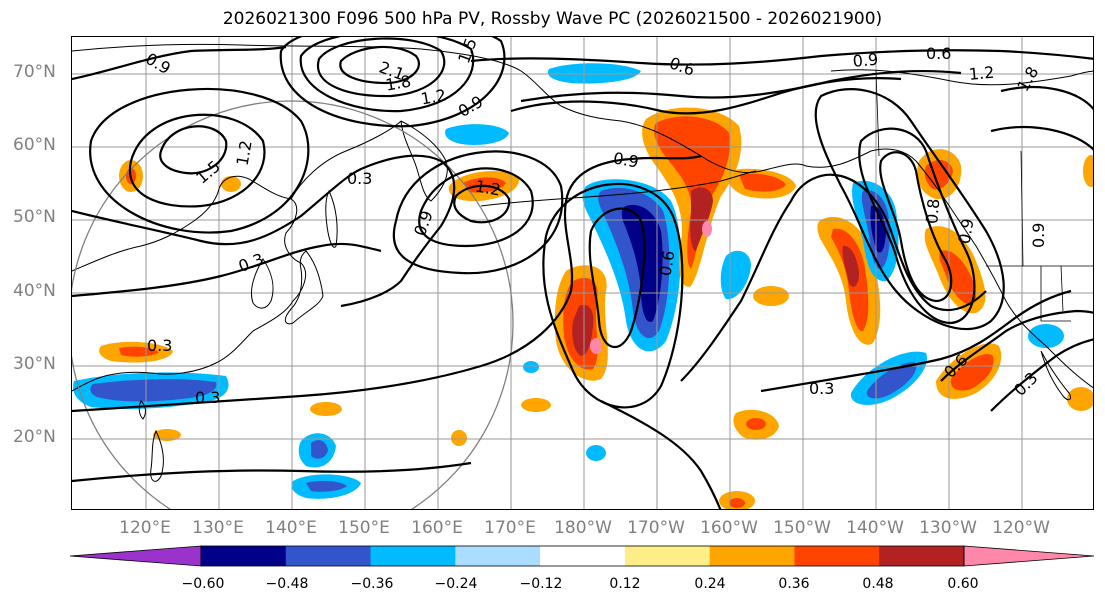 This screenshot has height=604, width=1105. Describe the element at coordinates (139, 351) in the screenshot. I see `shade-pos-120e-inner` at that location.